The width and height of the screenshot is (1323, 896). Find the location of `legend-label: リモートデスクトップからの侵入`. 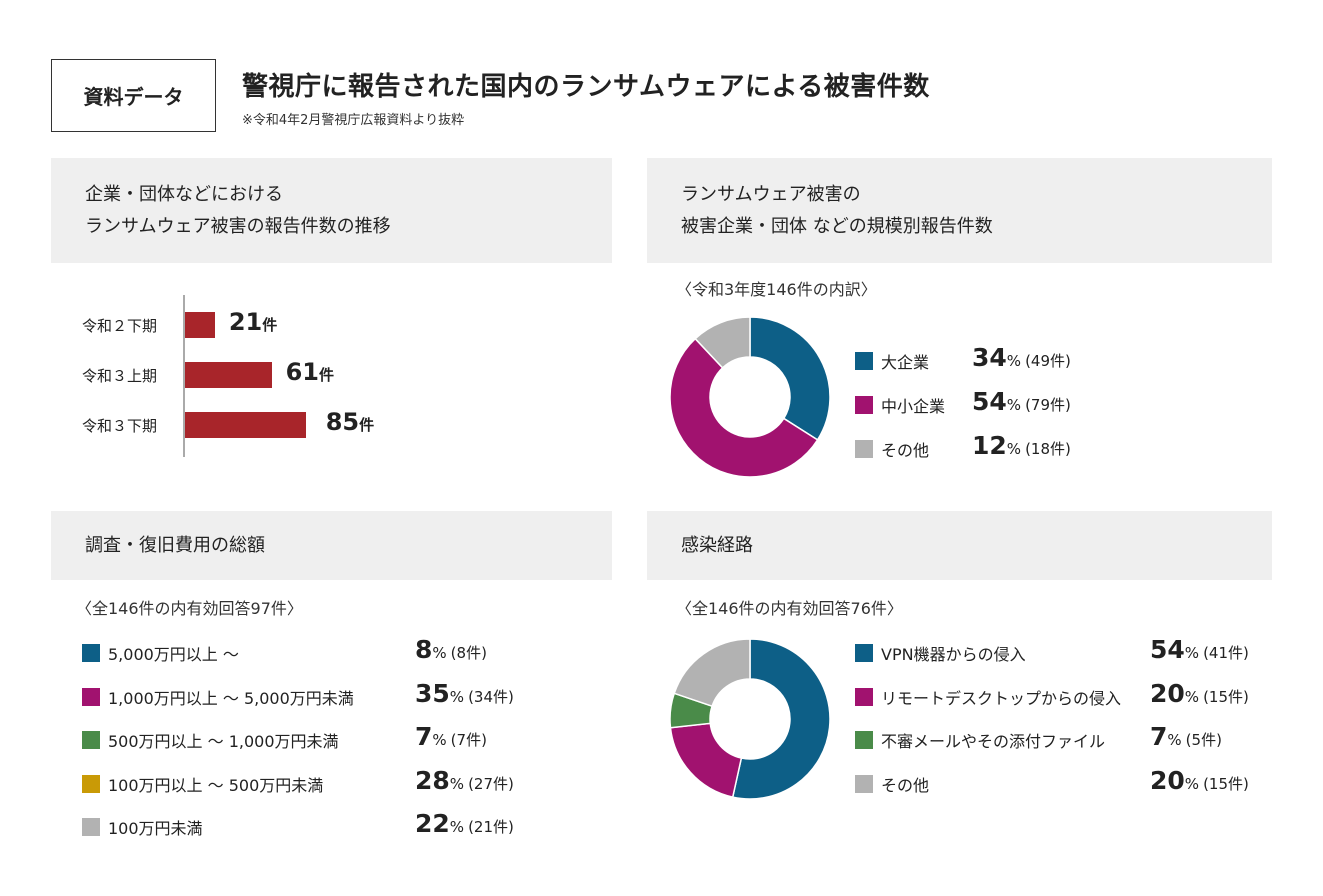

legend-label: リモートデスクトップからの侵入 is located at coordinates (1001, 698).